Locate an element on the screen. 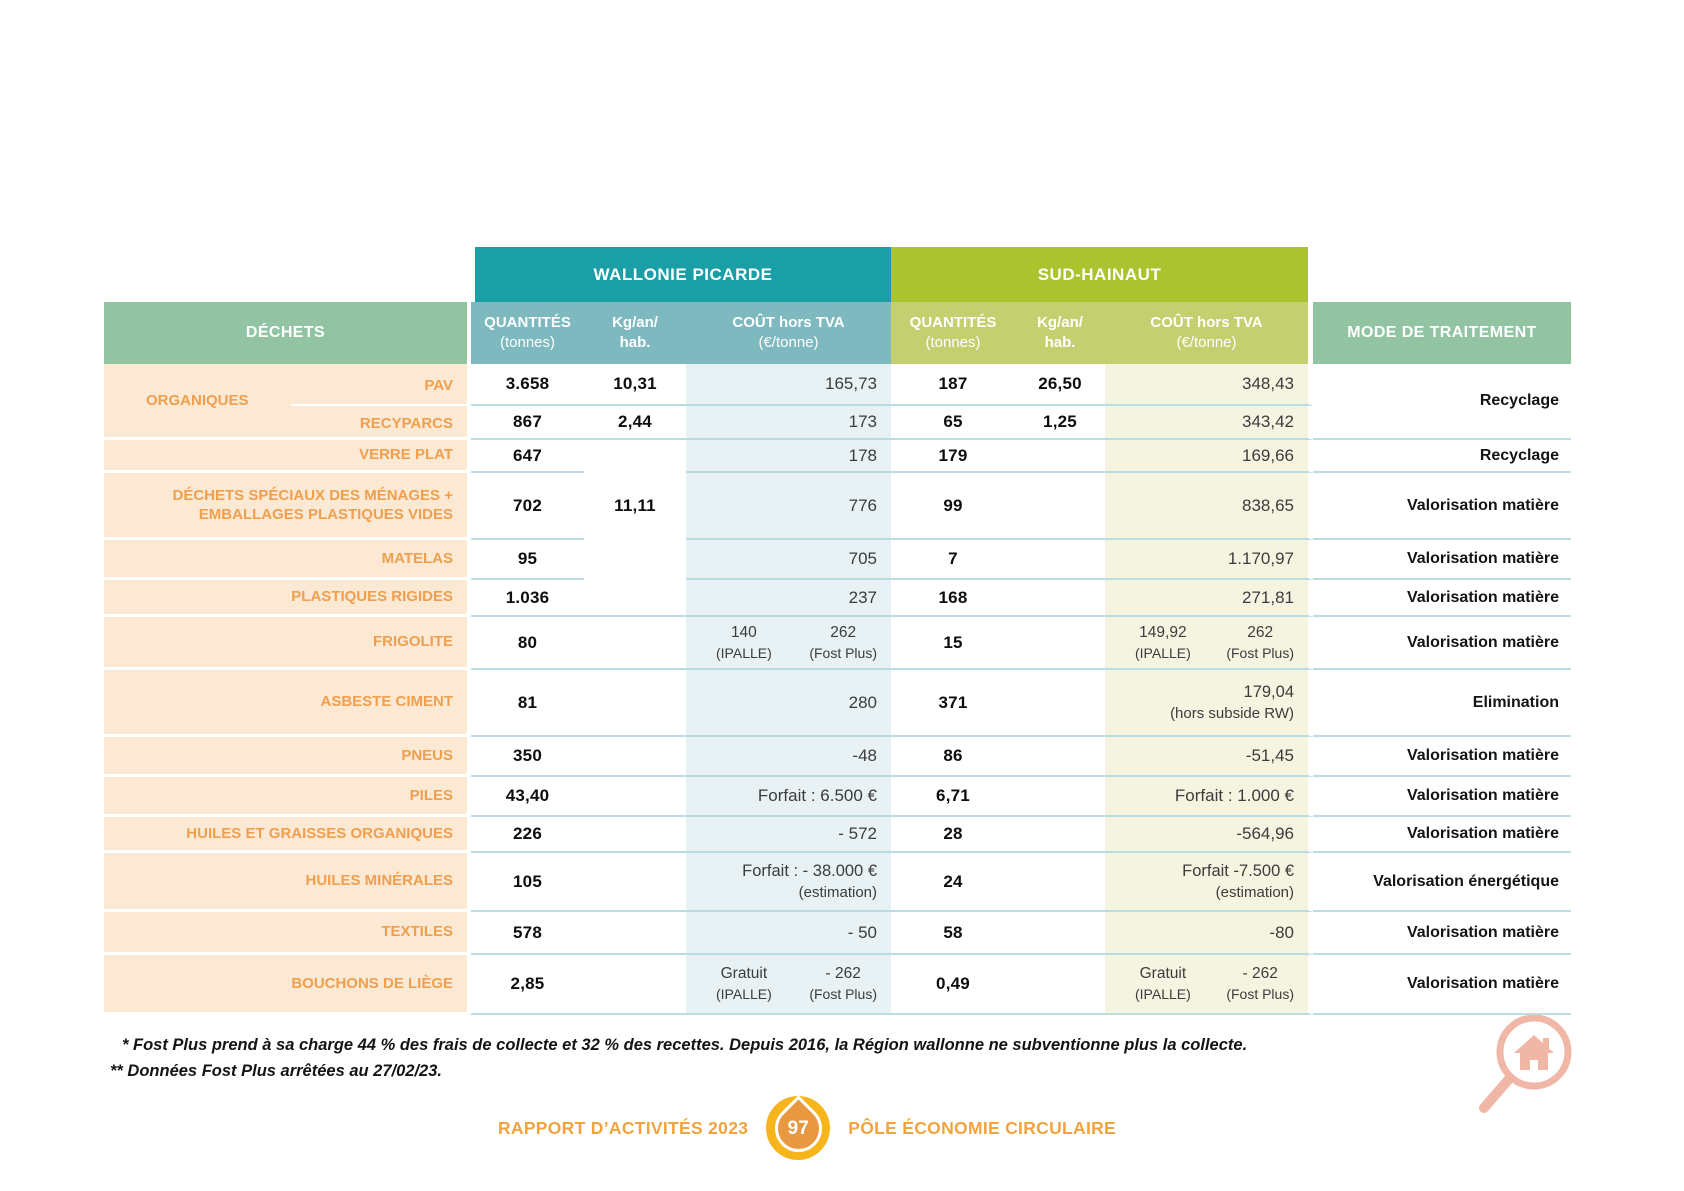  wp-quantity-cell: 1.036 is located at coordinates (527, 598).